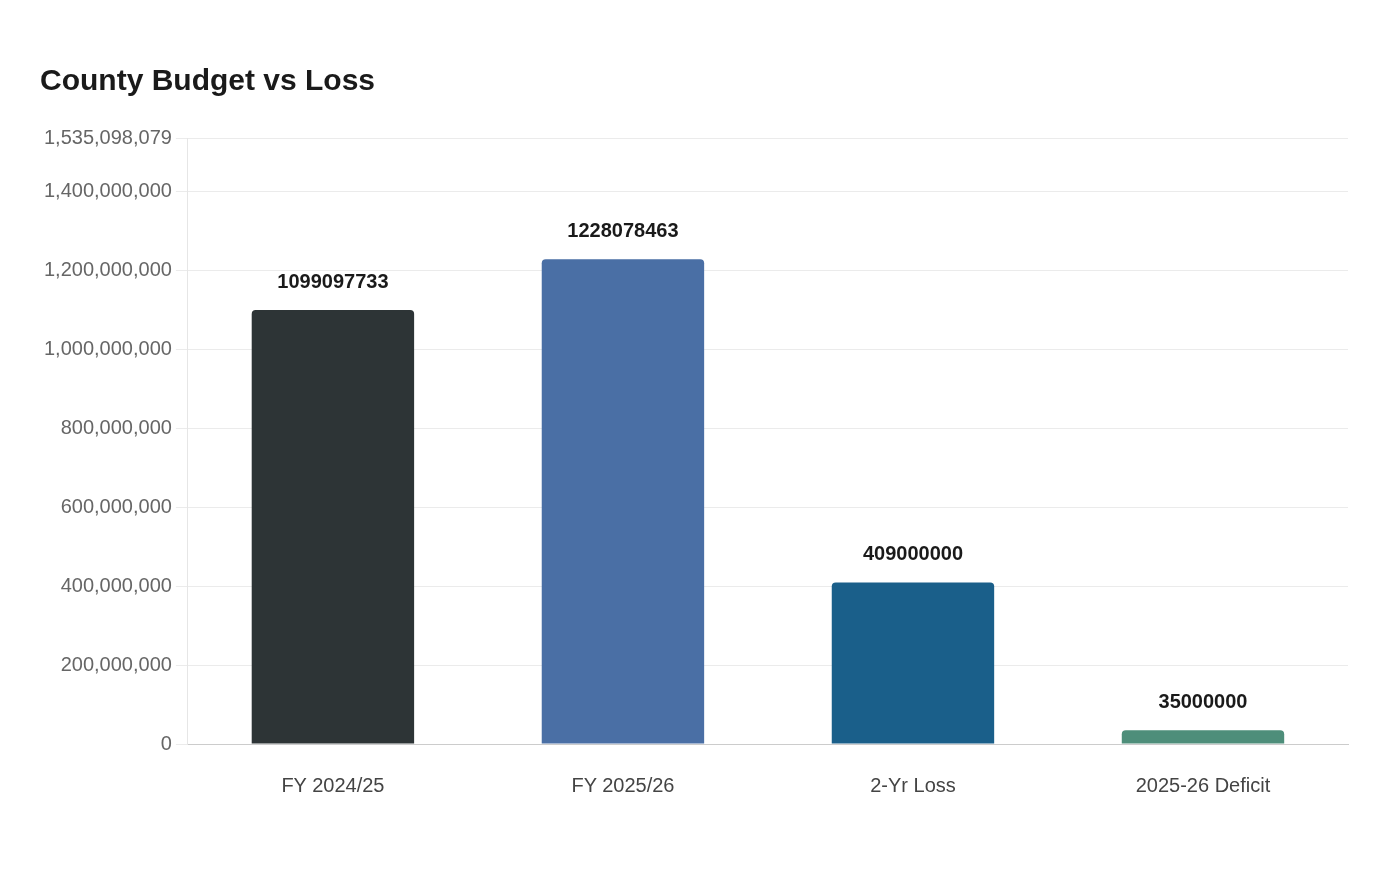  What do you see at coordinates (623, 784) in the screenshot?
I see `x-tick-label: FY 2025/26` at bounding box center [623, 784].